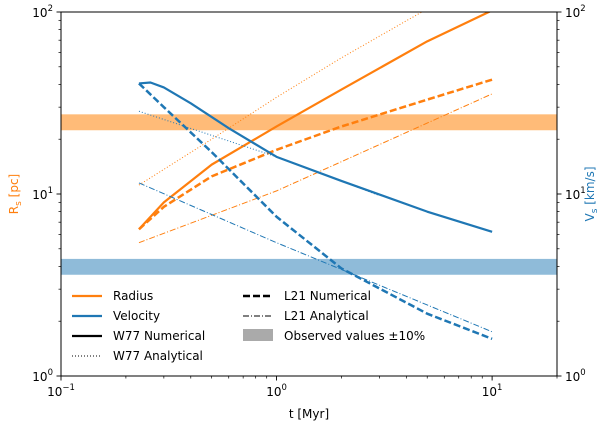 This screenshot has width=604, height=426. What do you see at coordinates (591, 193) in the screenshot?
I see `y-axis-label-right: Vs [km/s]` at bounding box center [591, 193].